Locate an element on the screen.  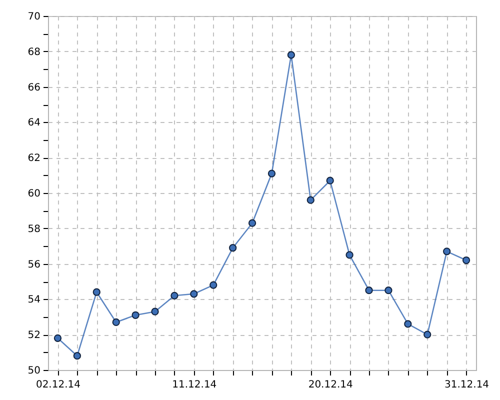
x-tick-label: 20.12.14 is located at coordinates (330, 385).